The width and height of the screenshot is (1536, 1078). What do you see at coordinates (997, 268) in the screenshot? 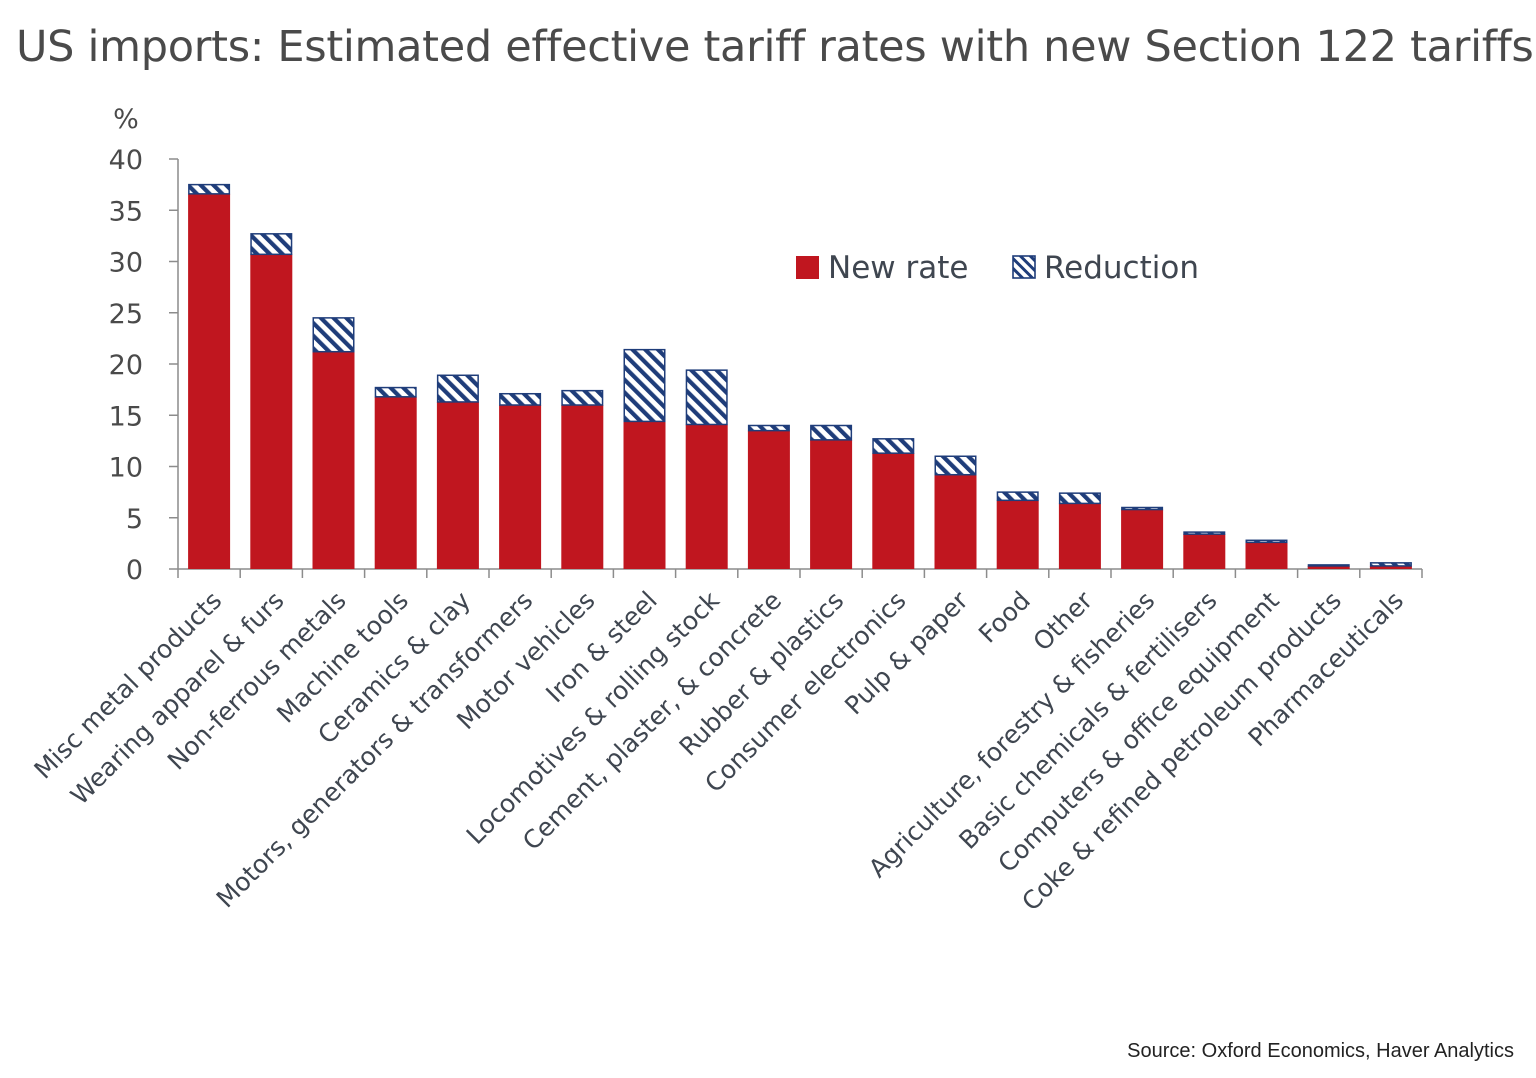
I see `legend: New rate Reduction` at bounding box center [997, 268].